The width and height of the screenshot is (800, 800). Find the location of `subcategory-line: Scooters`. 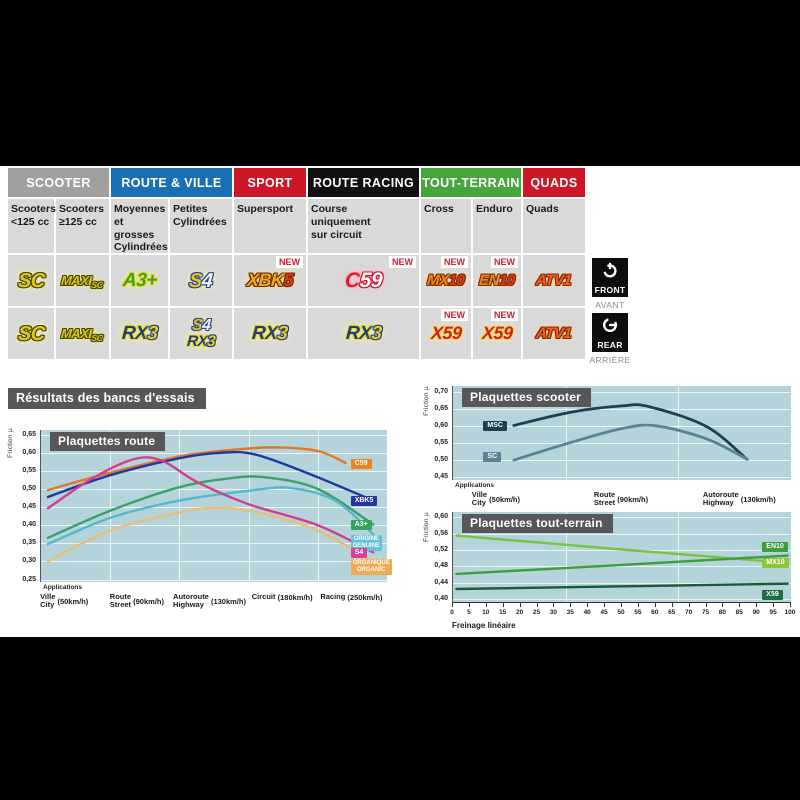

subcategory-line: Scooters is located at coordinates (33, 209).